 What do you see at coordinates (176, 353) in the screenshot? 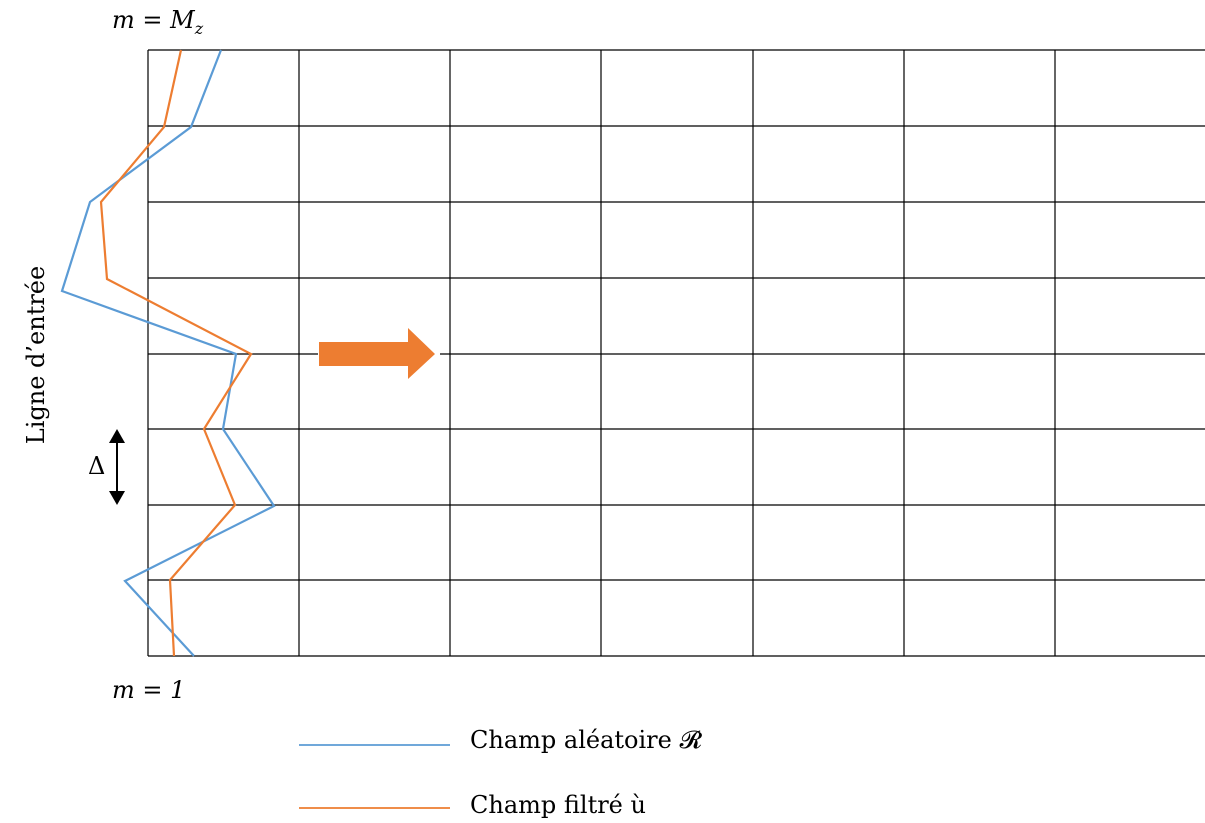
I see `filtered-field-line` at bounding box center [176, 353].